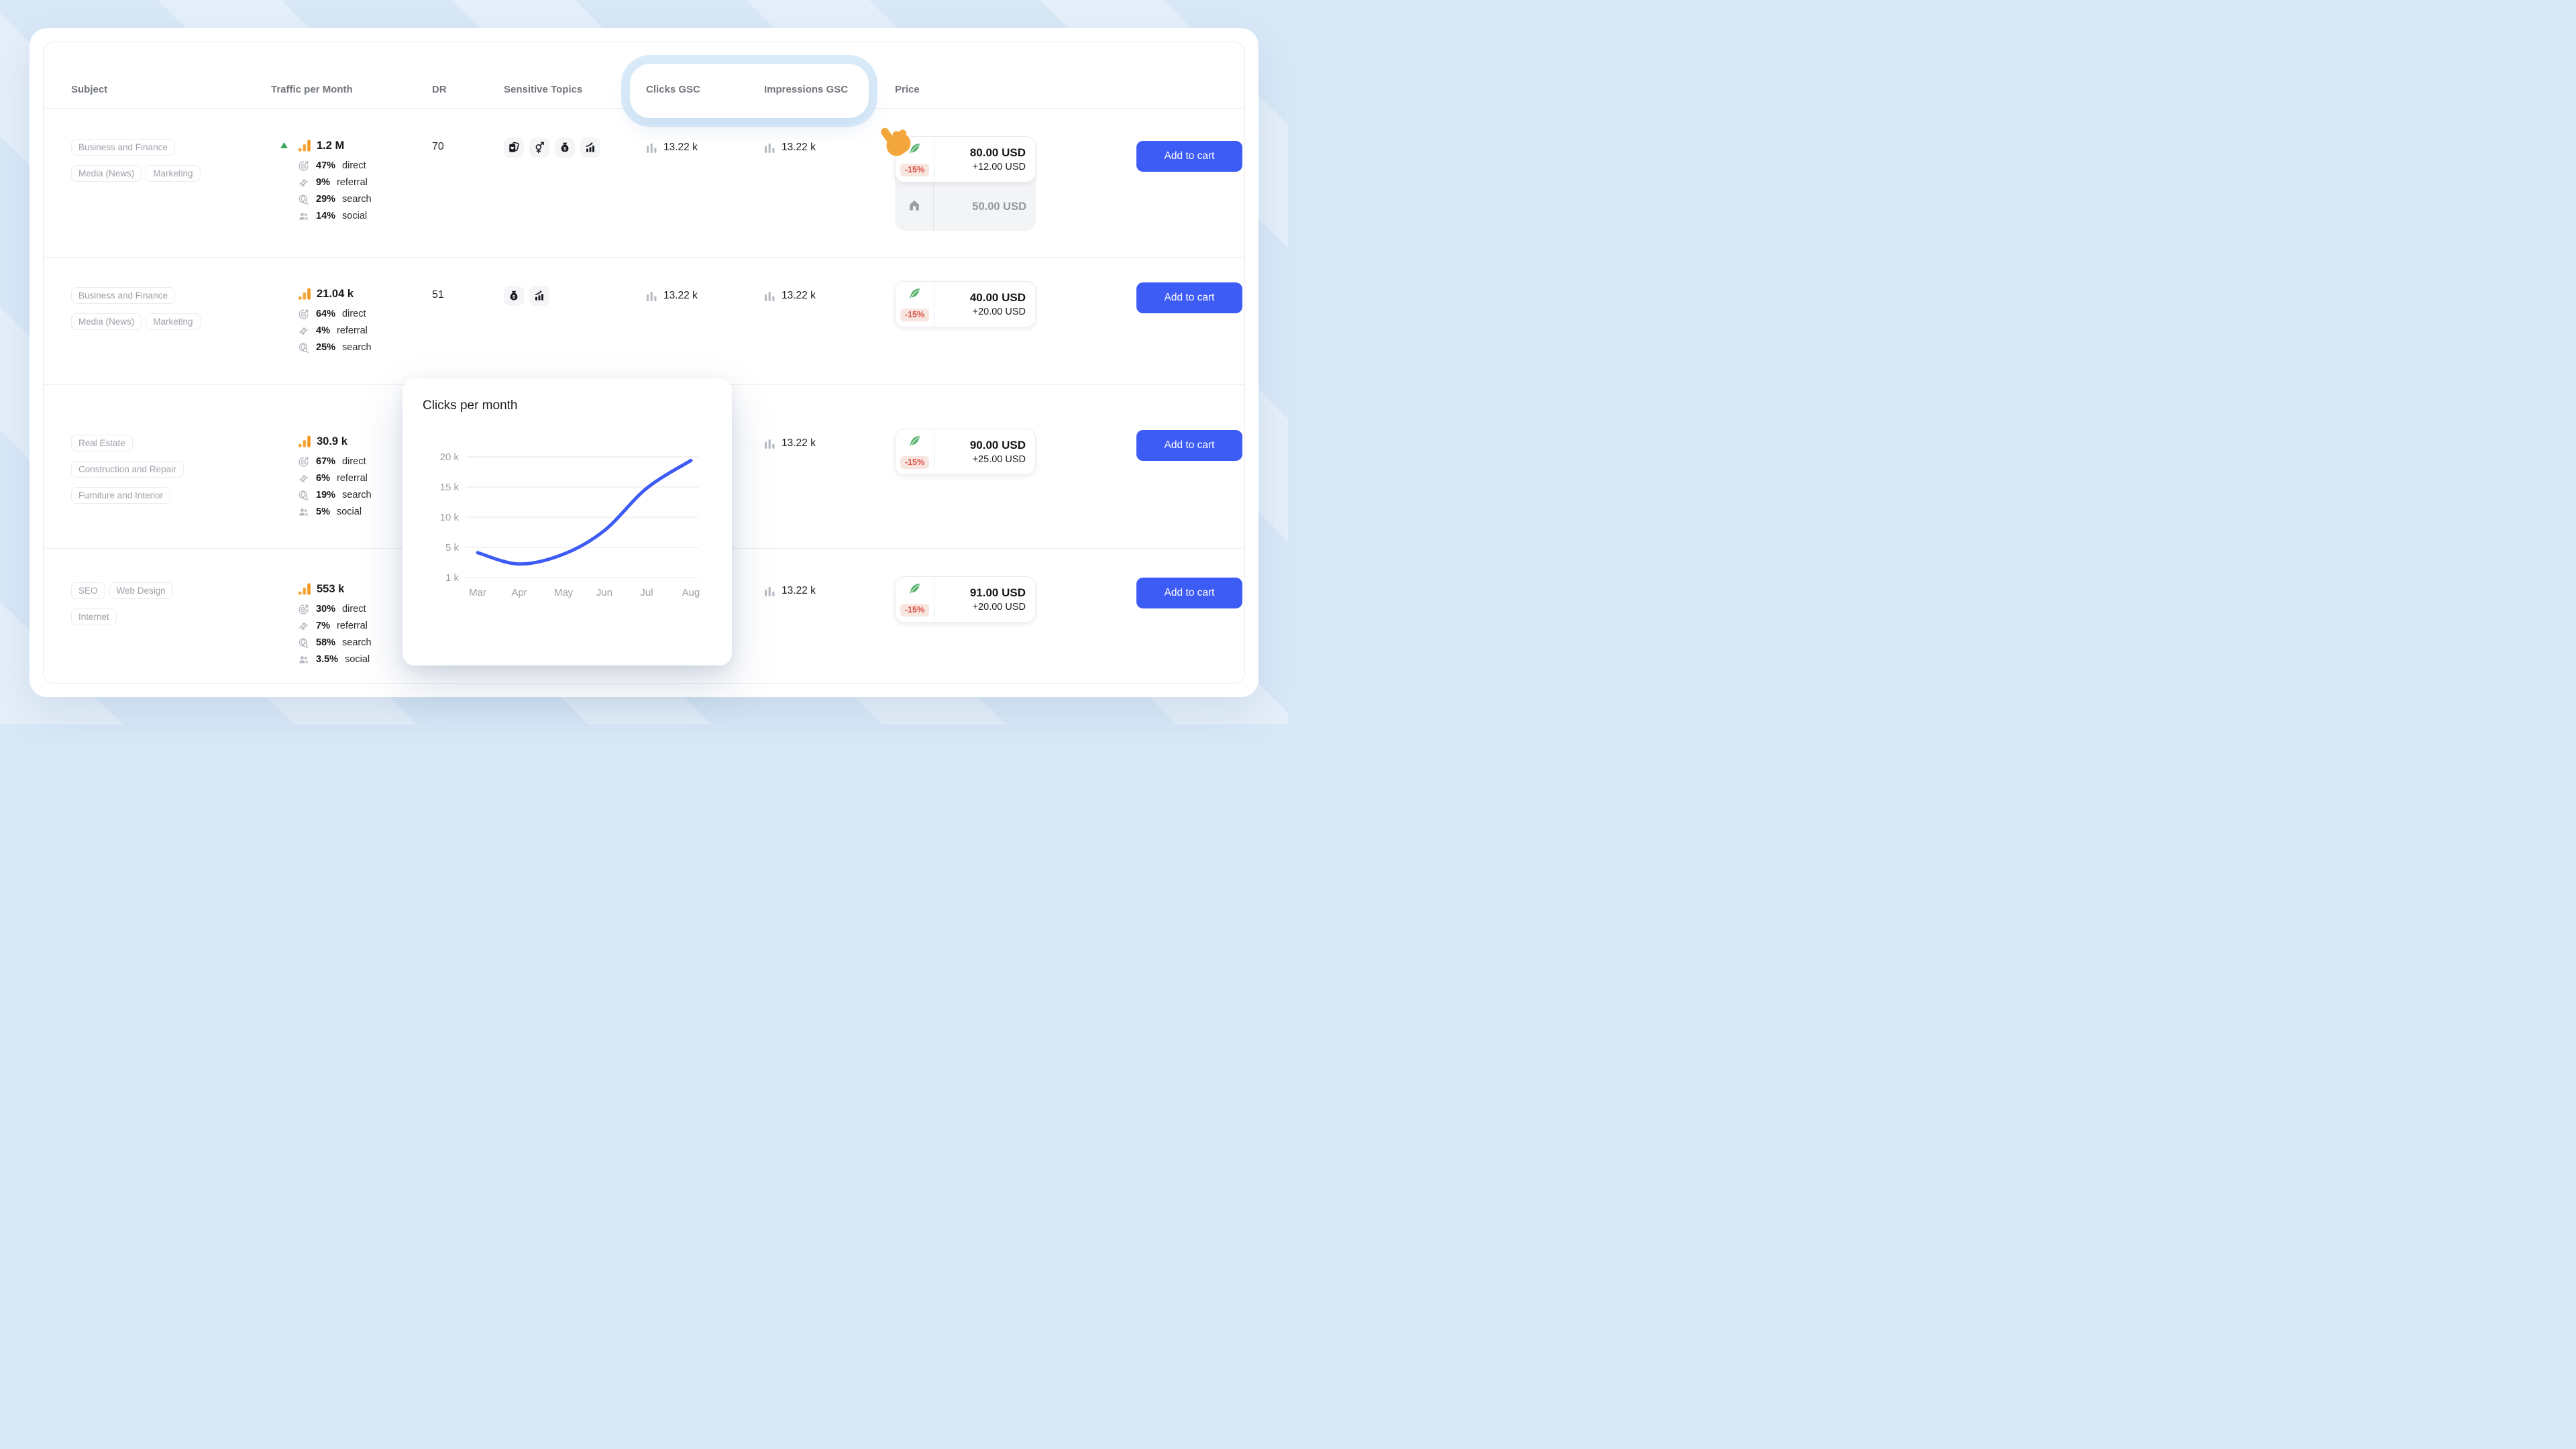 The image size is (2576, 1449). What do you see at coordinates (323, 182) in the screenshot?
I see `source-value: 9%` at bounding box center [323, 182].